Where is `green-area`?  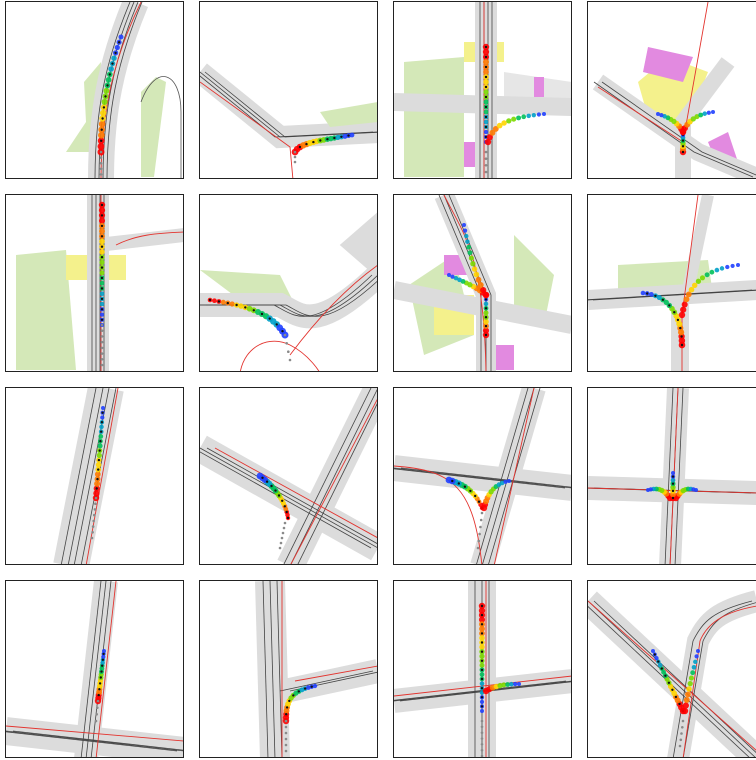
green-area is located at coordinates (46, 310).